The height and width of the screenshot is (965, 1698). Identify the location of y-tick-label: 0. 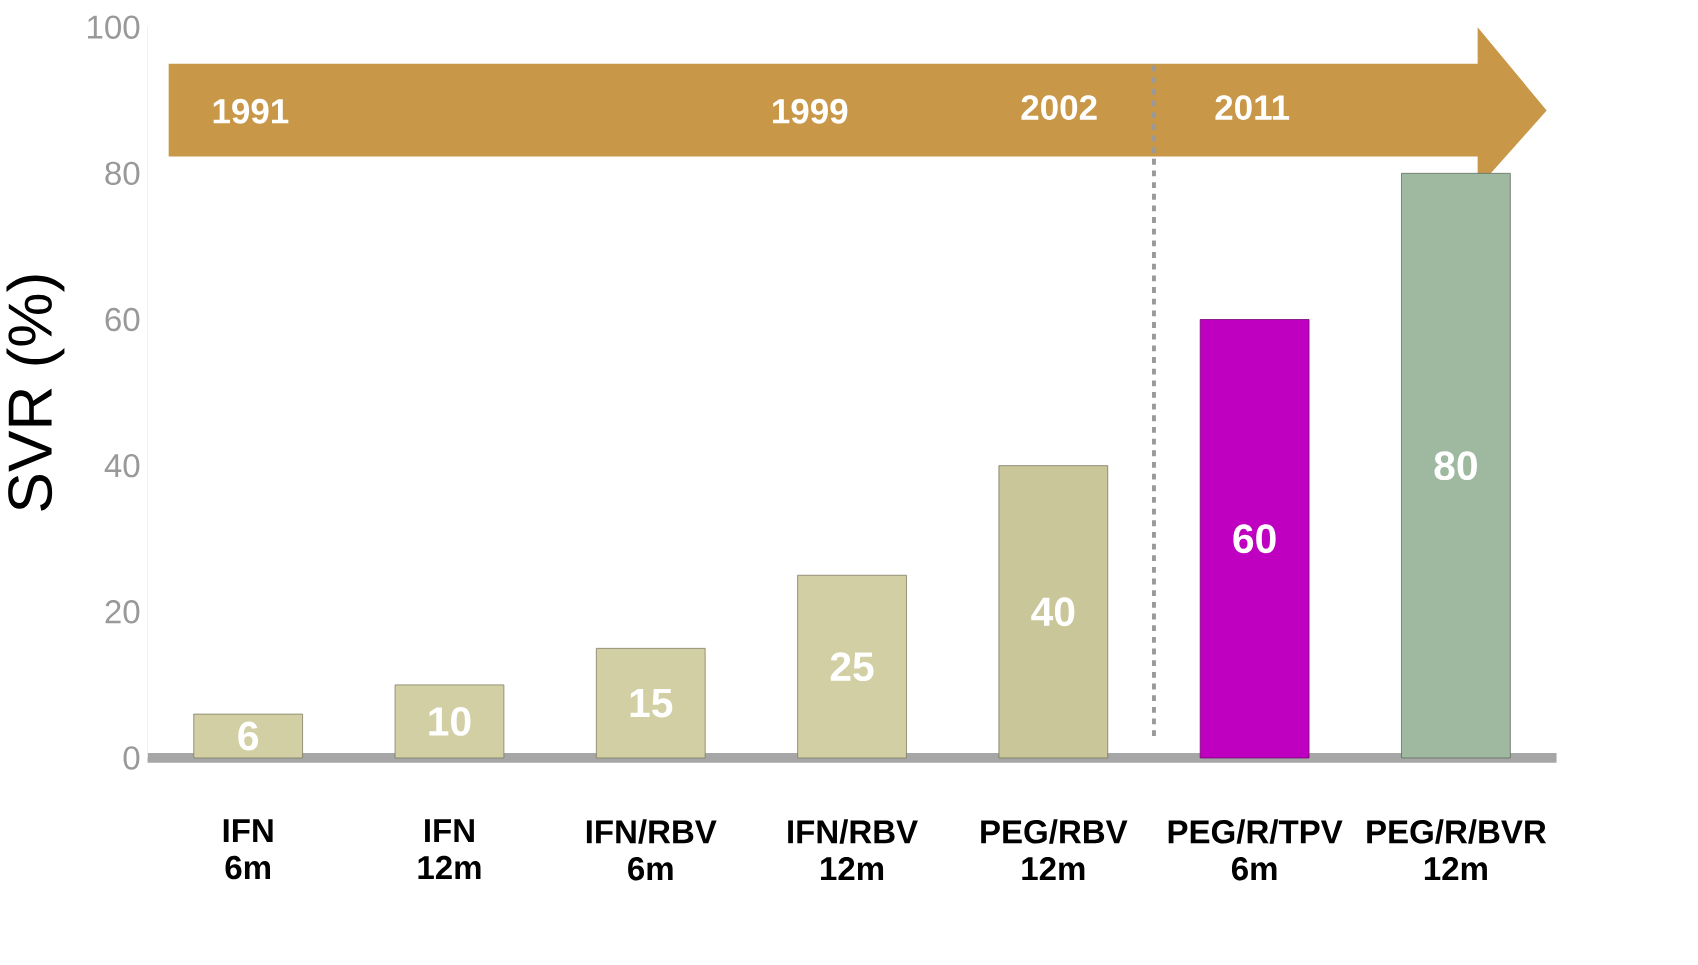
(131, 758).